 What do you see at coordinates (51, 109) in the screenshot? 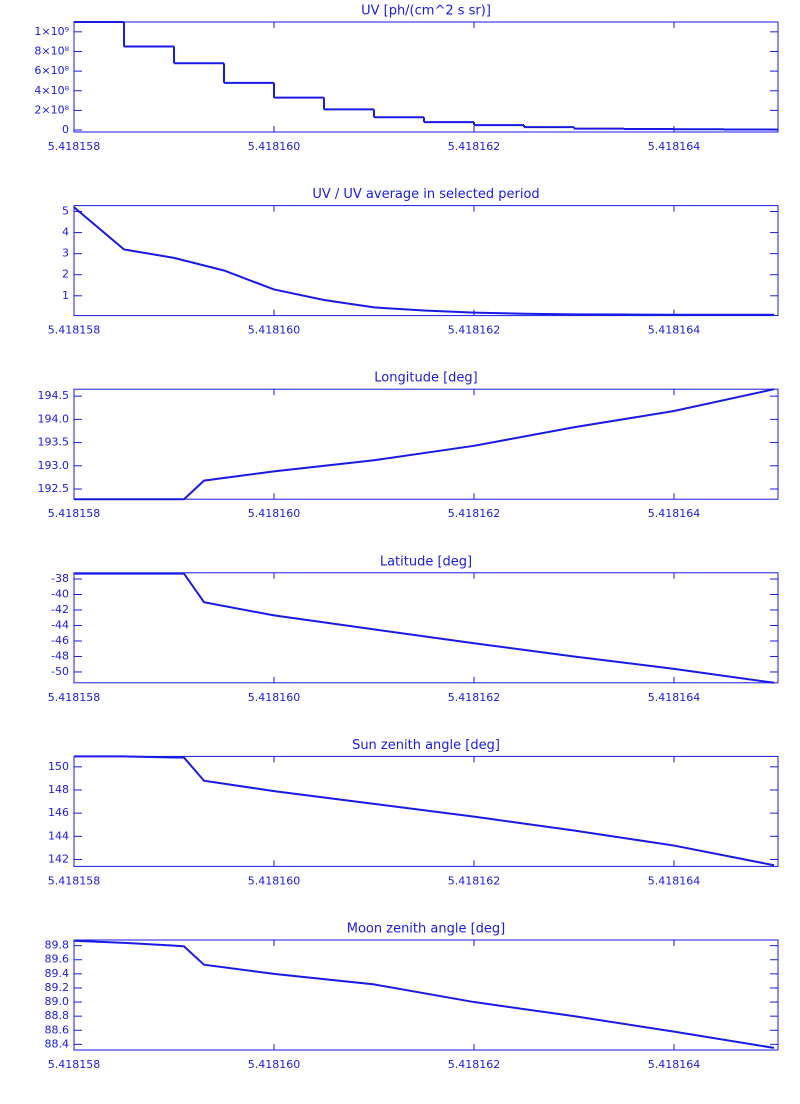
I see `y-tick-label: 2×10⁸` at bounding box center [51, 109].